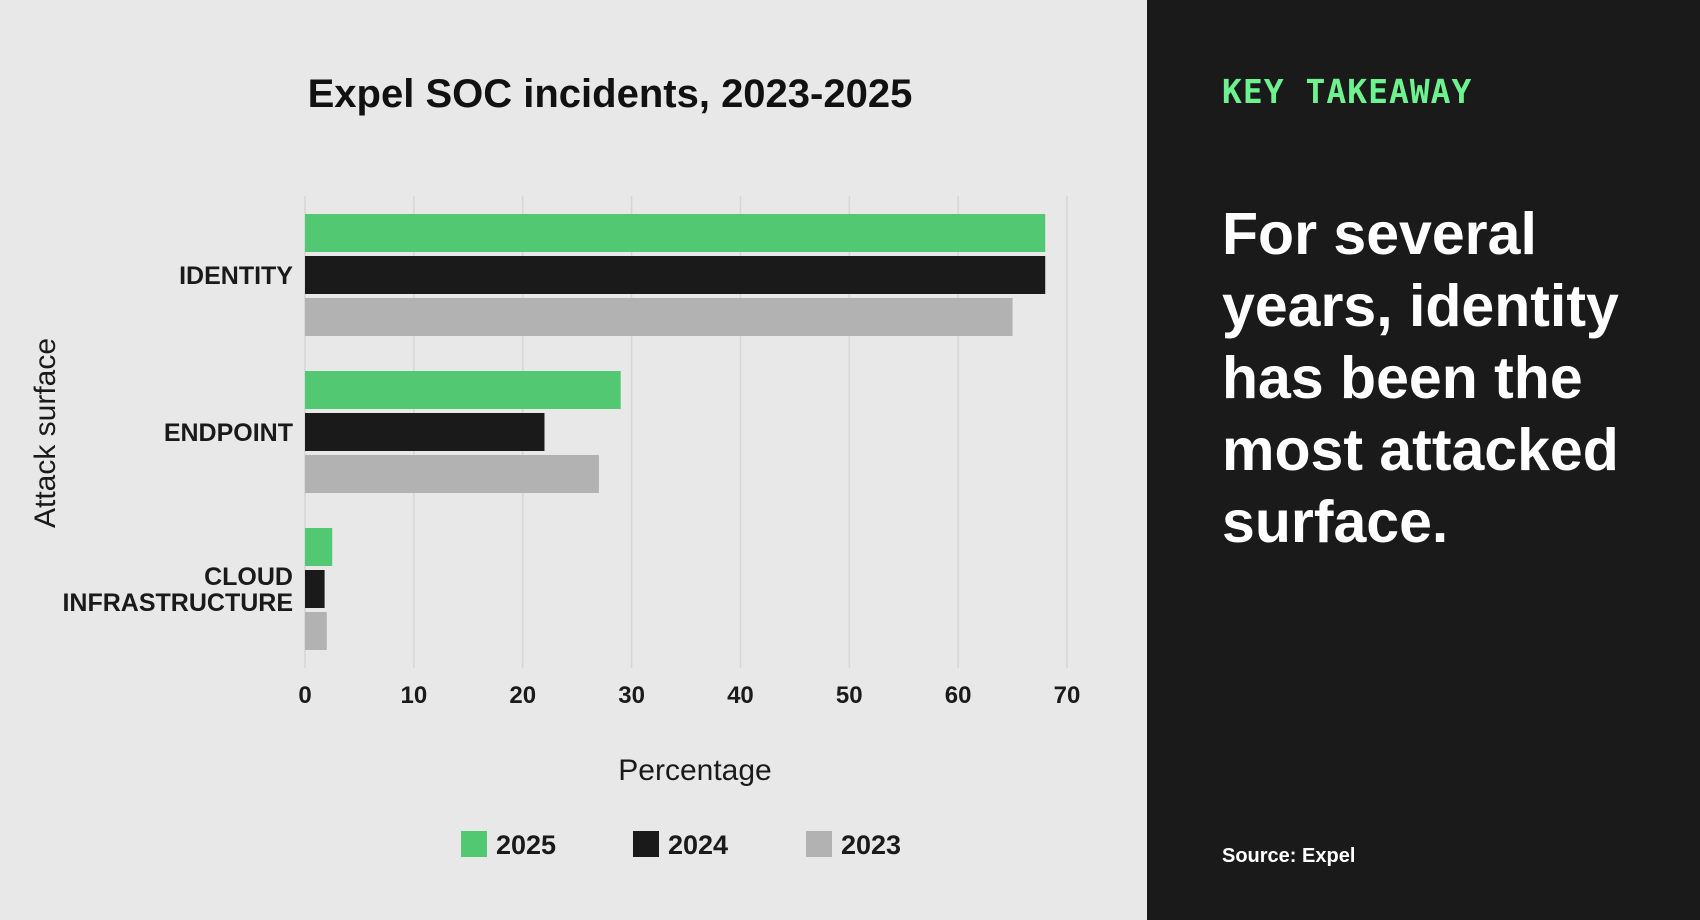 This screenshot has height=920, width=1700. What do you see at coordinates (694, 770) in the screenshot?
I see `x-axis-title: Percentage` at bounding box center [694, 770].